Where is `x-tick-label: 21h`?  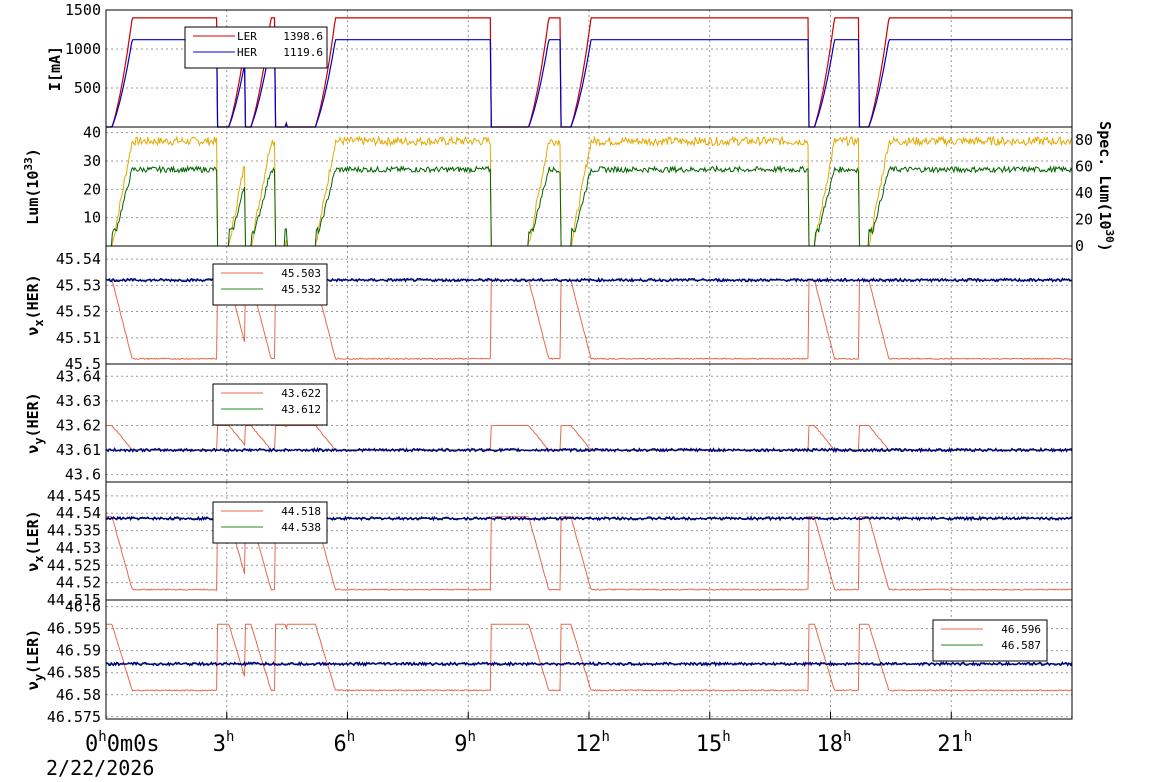
x-tick-label: 21h is located at coordinates (954, 743).